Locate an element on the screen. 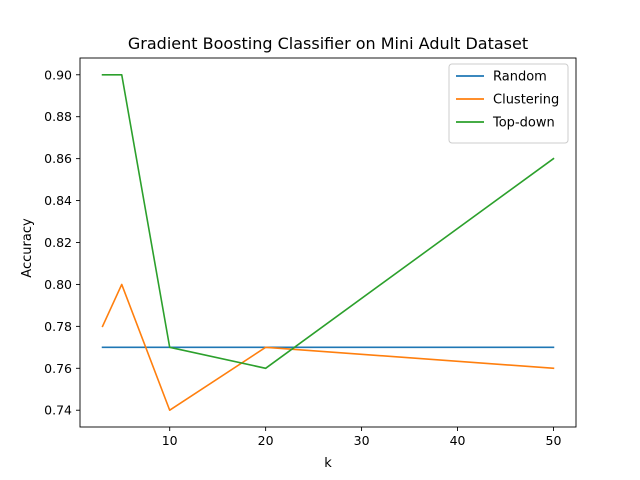 Image resolution: width=640 pixels, height=480 pixels. x-tick-label: 30 is located at coordinates (362, 440).